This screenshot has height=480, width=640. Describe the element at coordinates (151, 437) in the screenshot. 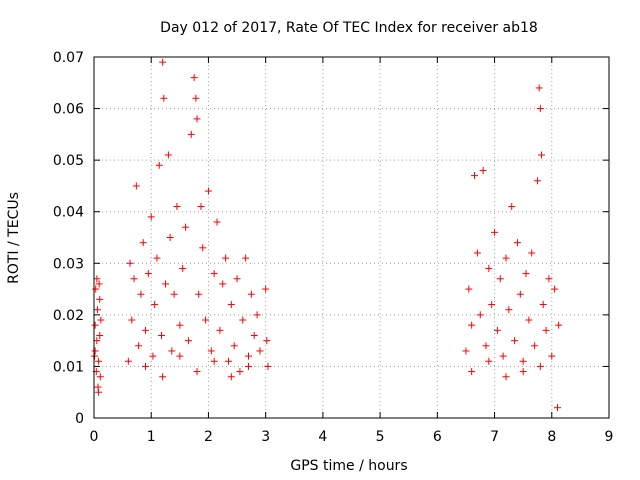

I see `x-tick-label: 1` at that location.